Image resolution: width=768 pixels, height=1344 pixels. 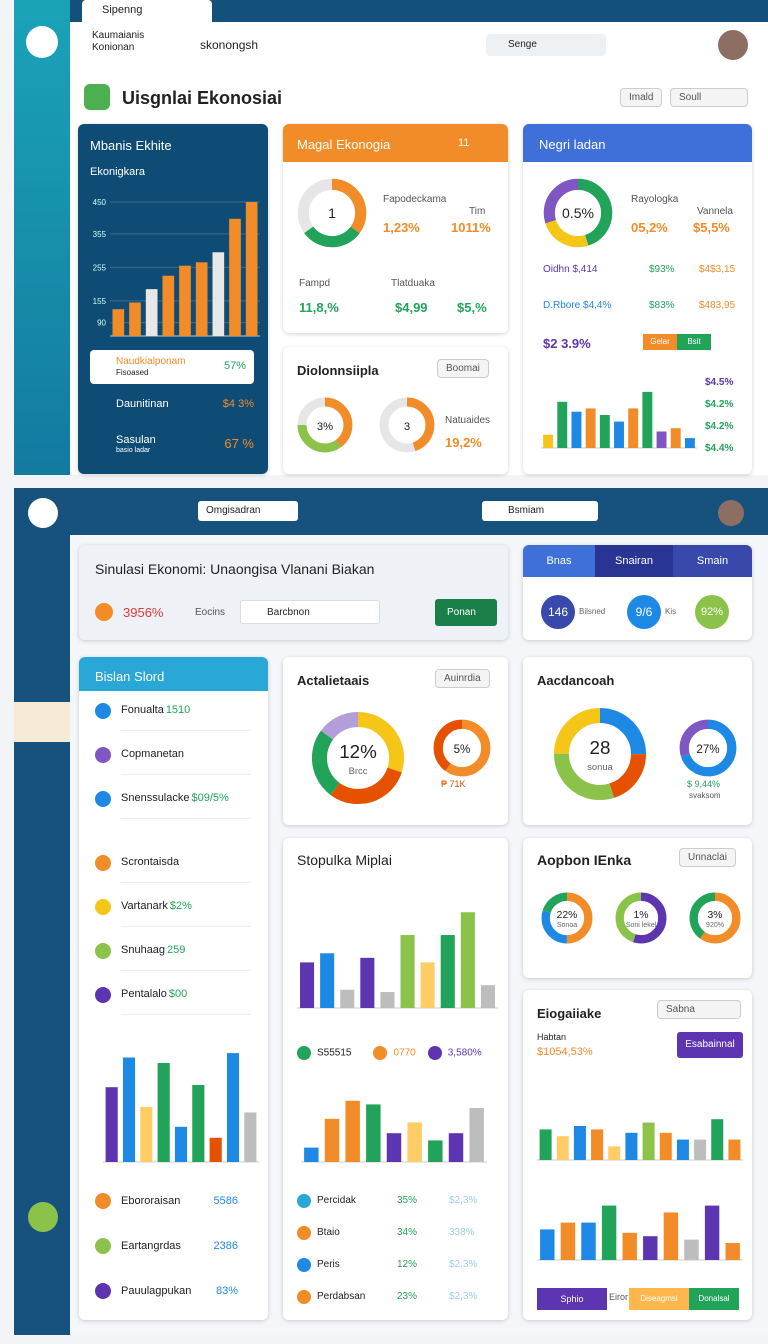 I want to click on row-value: 12%, so click(x=407, y=1264).